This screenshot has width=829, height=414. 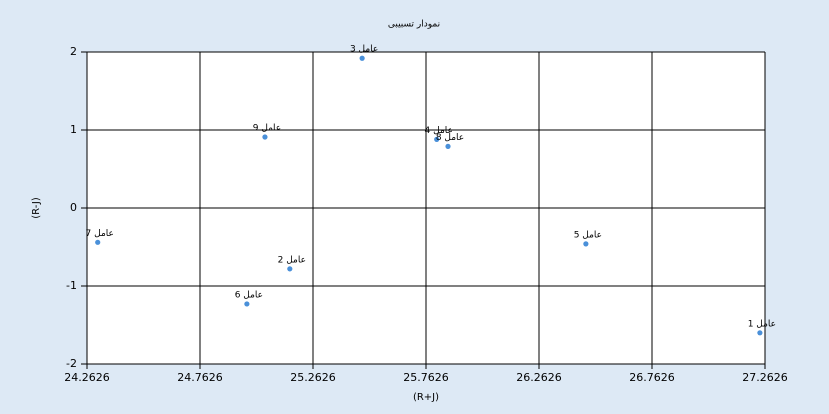 What do you see at coordinates (364, 50) in the screenshot?
I see `point-label: عامل 3` at bounding box center [364, 50].